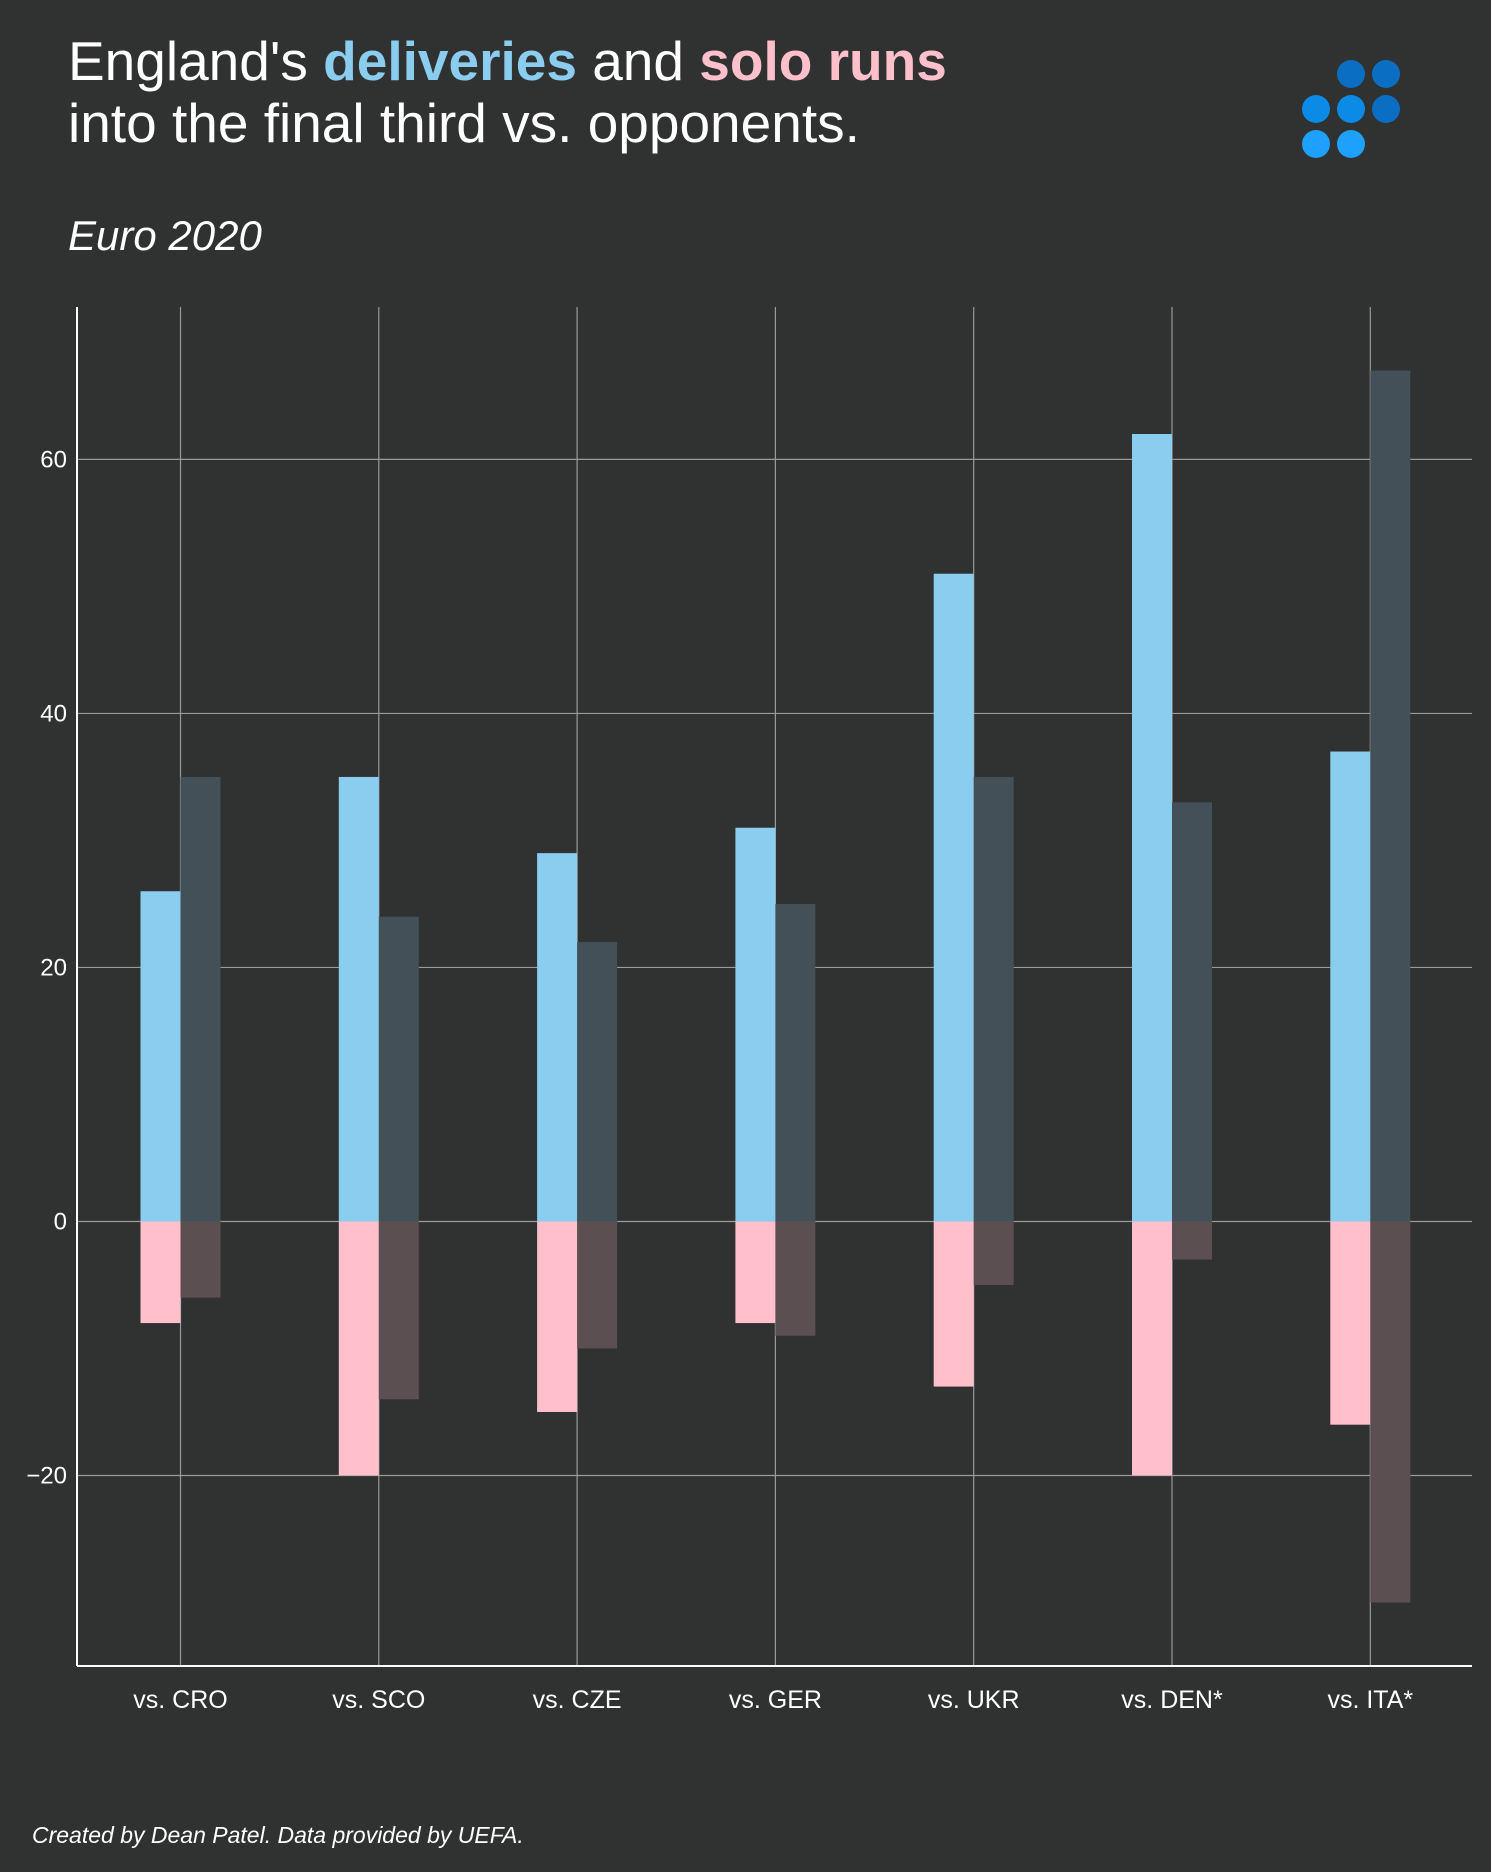 This screenshot has height=1872, width=1491. Describe the element at coordinates (577, 1700) in the screenshot. I see `x-tick-label: vs. CZE` at that location.